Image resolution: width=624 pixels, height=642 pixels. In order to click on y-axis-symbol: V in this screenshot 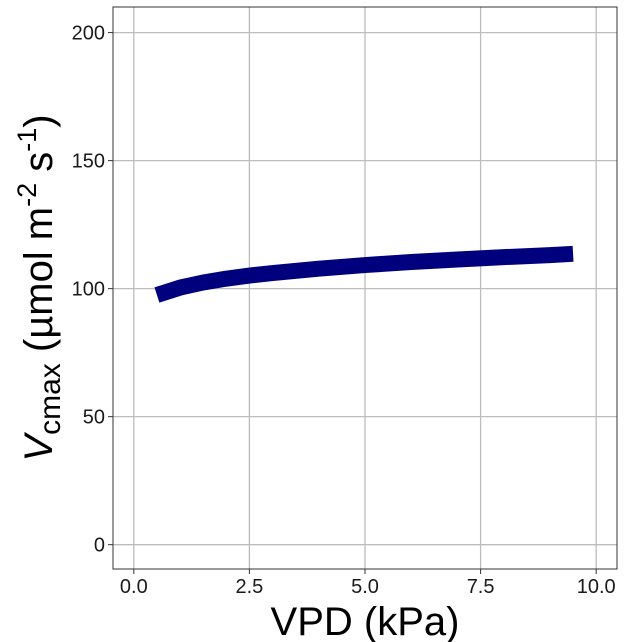, I will do `click(39, 447)`.